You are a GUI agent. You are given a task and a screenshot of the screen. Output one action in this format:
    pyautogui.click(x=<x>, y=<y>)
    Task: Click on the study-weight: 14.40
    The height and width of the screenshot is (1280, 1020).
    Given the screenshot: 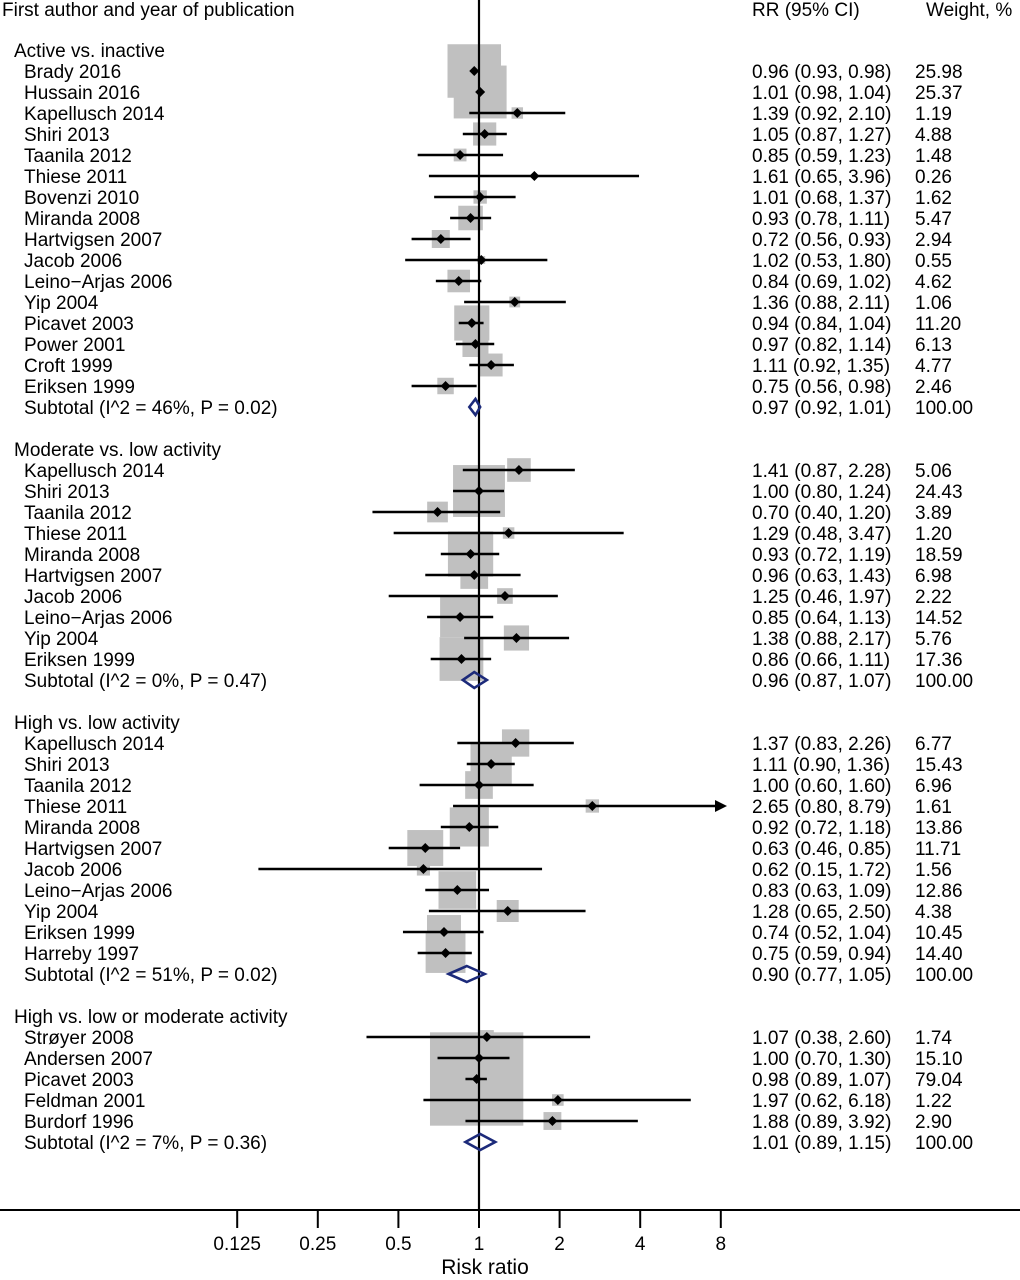 What is the action you would take?
    pyautogui.click(x=939, y=954)
    